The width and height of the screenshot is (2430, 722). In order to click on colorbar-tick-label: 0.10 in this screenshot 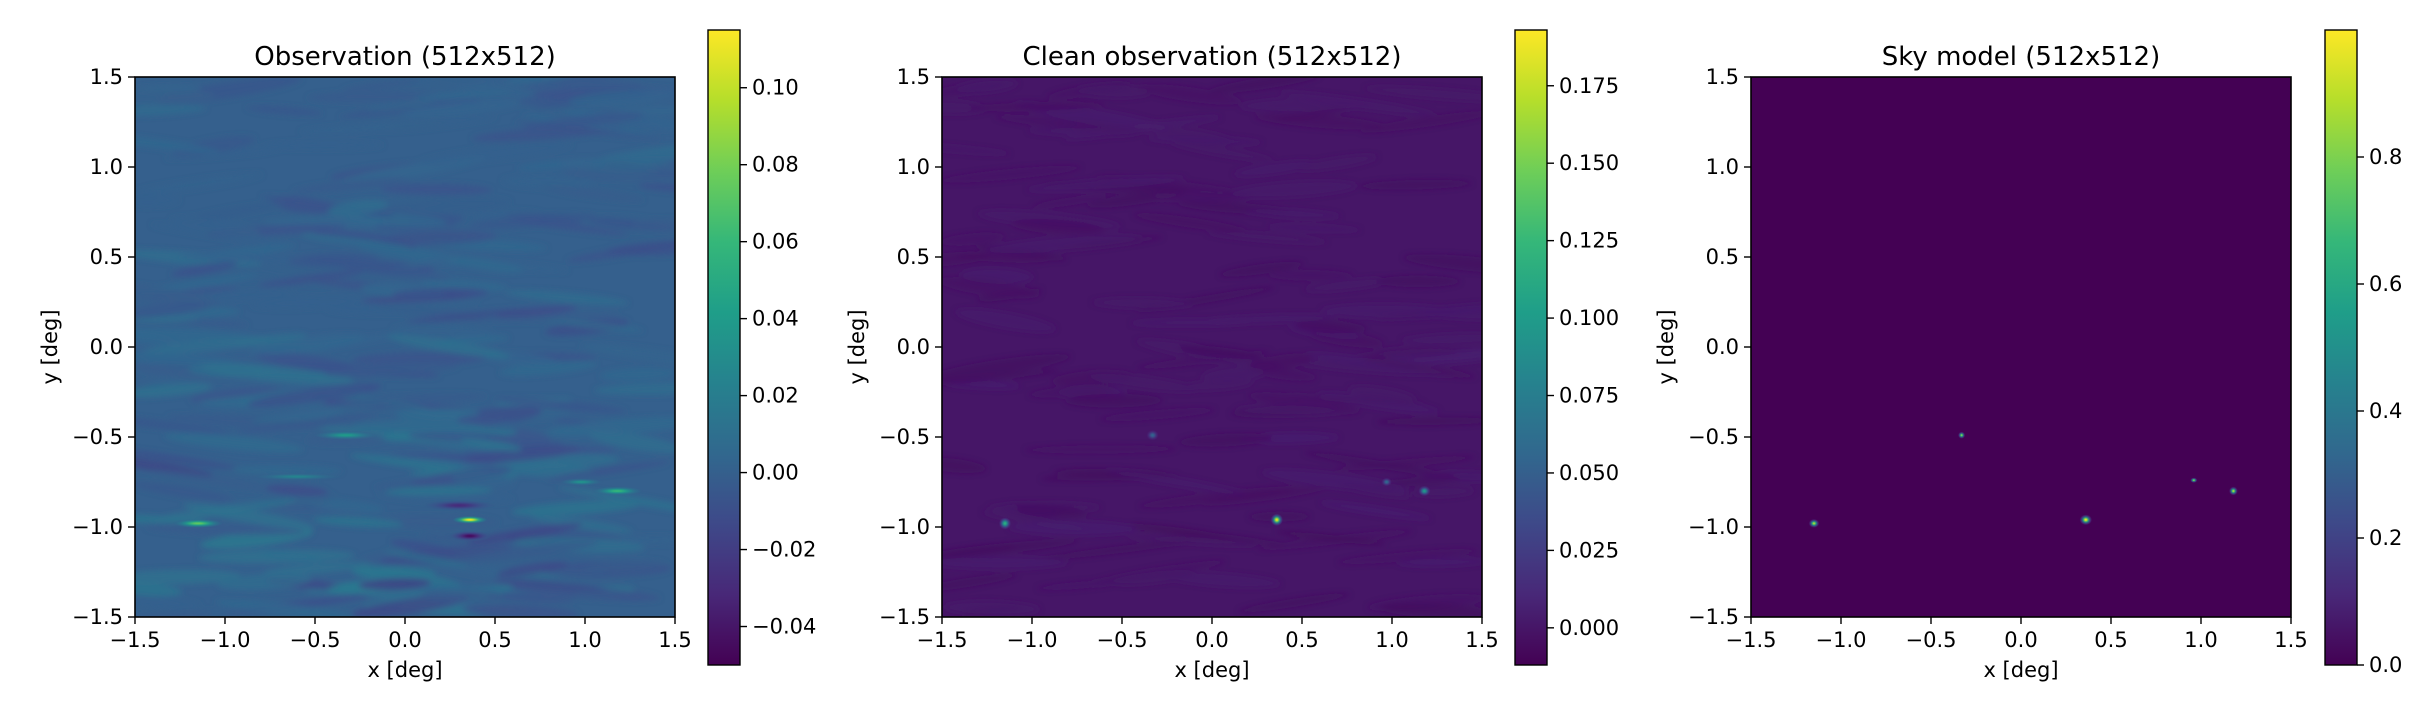, I will do `click(775, 88)`.